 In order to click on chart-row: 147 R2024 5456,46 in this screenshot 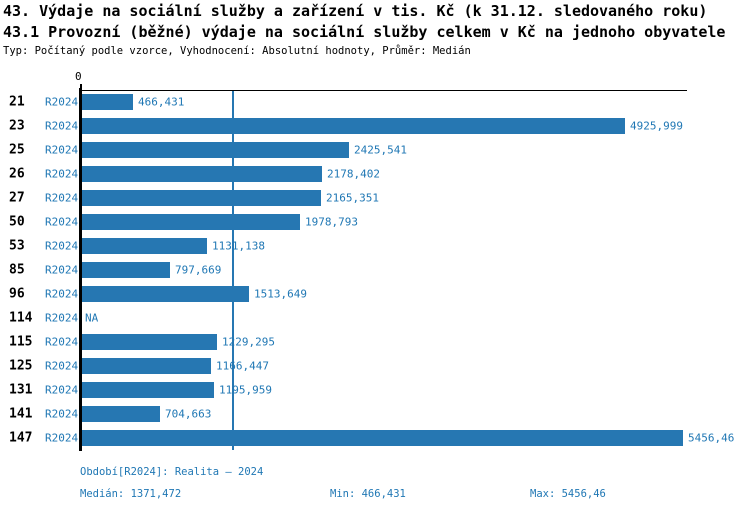, I will do `click(375, 438)`.